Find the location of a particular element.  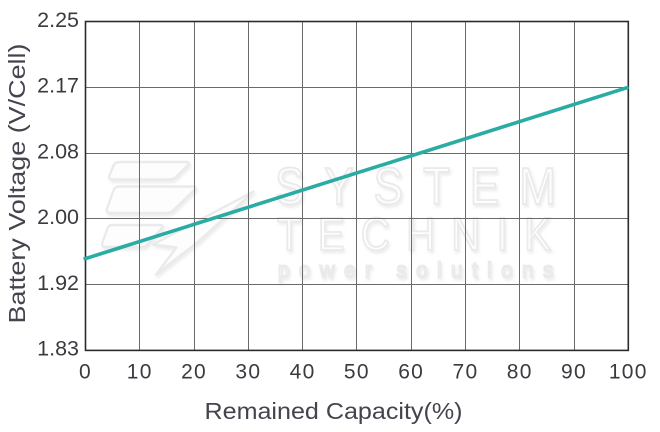

svg-text: 20 is located at coordinates (194, 372).